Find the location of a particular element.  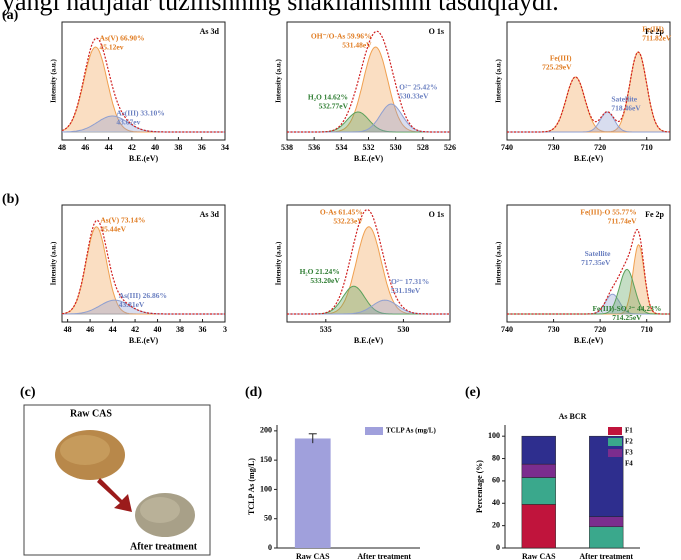

y-tick-label: 20 is located at coordinates (496, 524).